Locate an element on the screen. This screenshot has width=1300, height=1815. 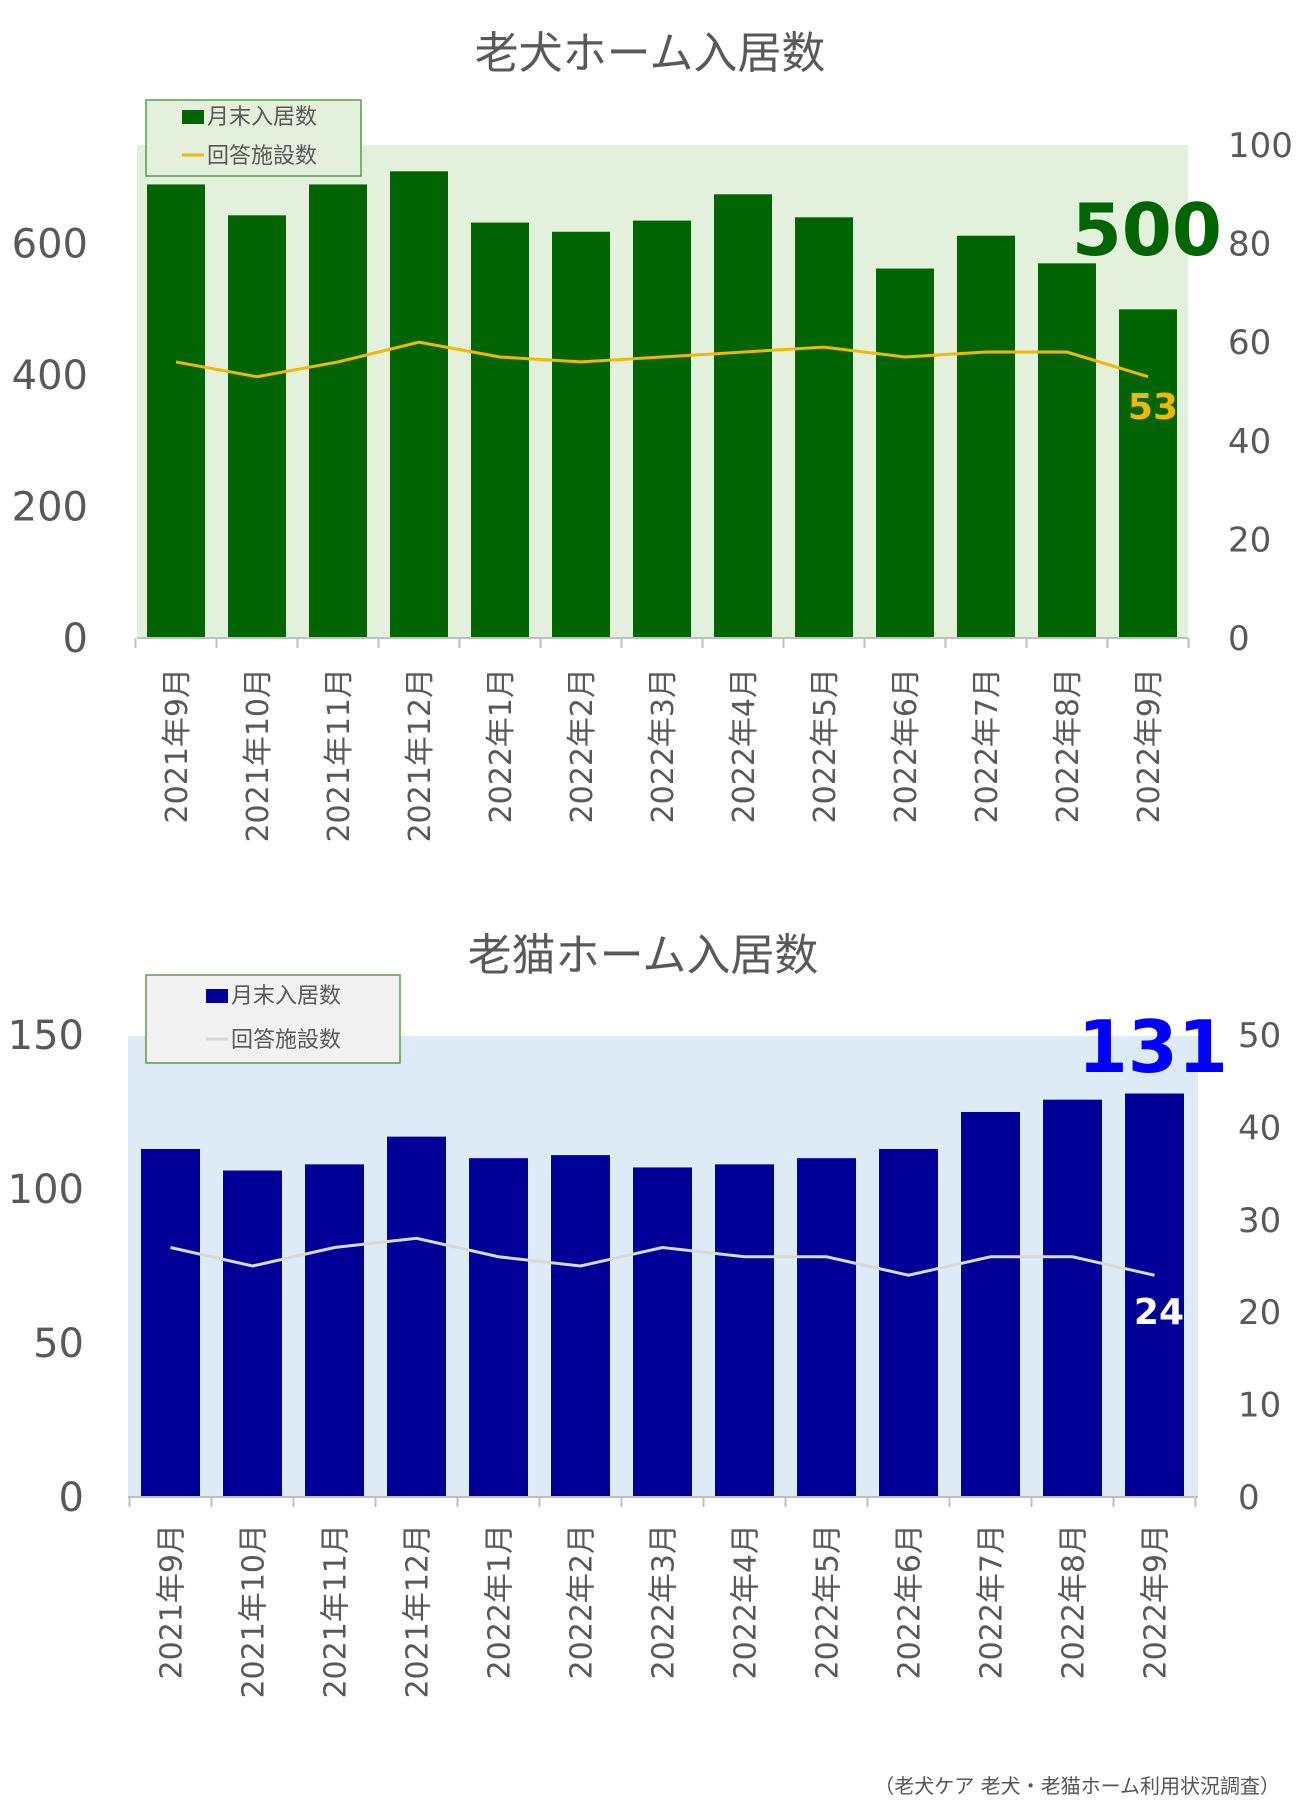
left-axis-tick-label: 100 is located at coordinates (46, 1190).